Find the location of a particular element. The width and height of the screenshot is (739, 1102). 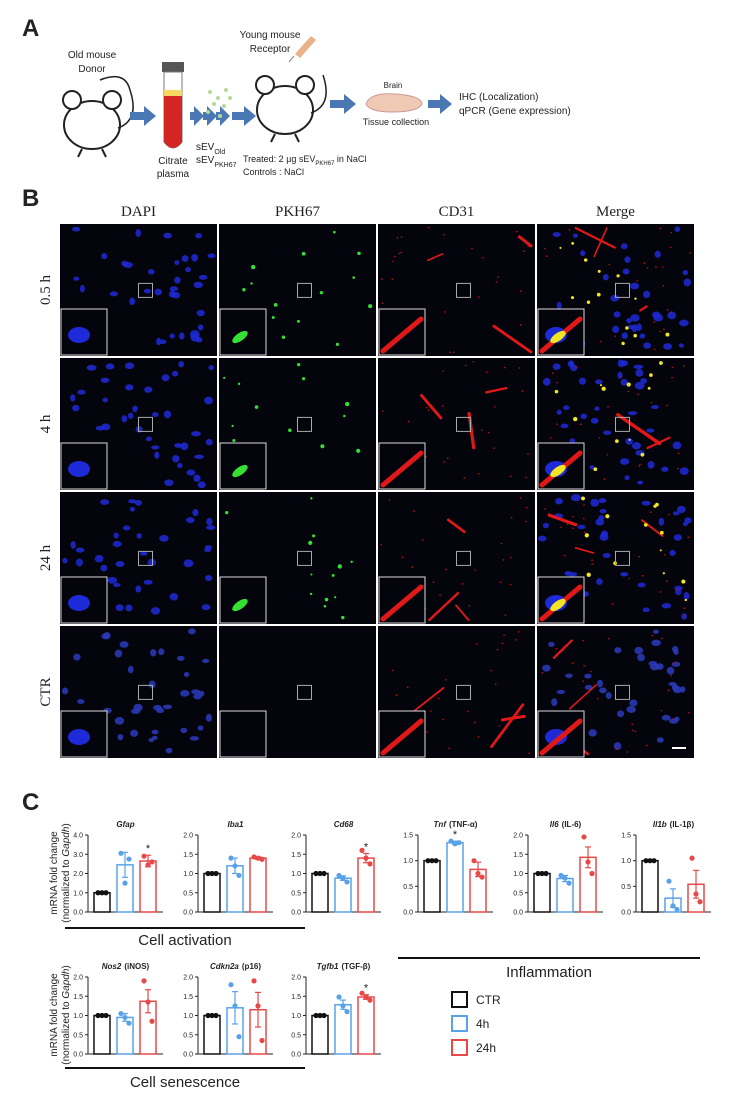

inset-vesicle is located at coordinates (558, 471).